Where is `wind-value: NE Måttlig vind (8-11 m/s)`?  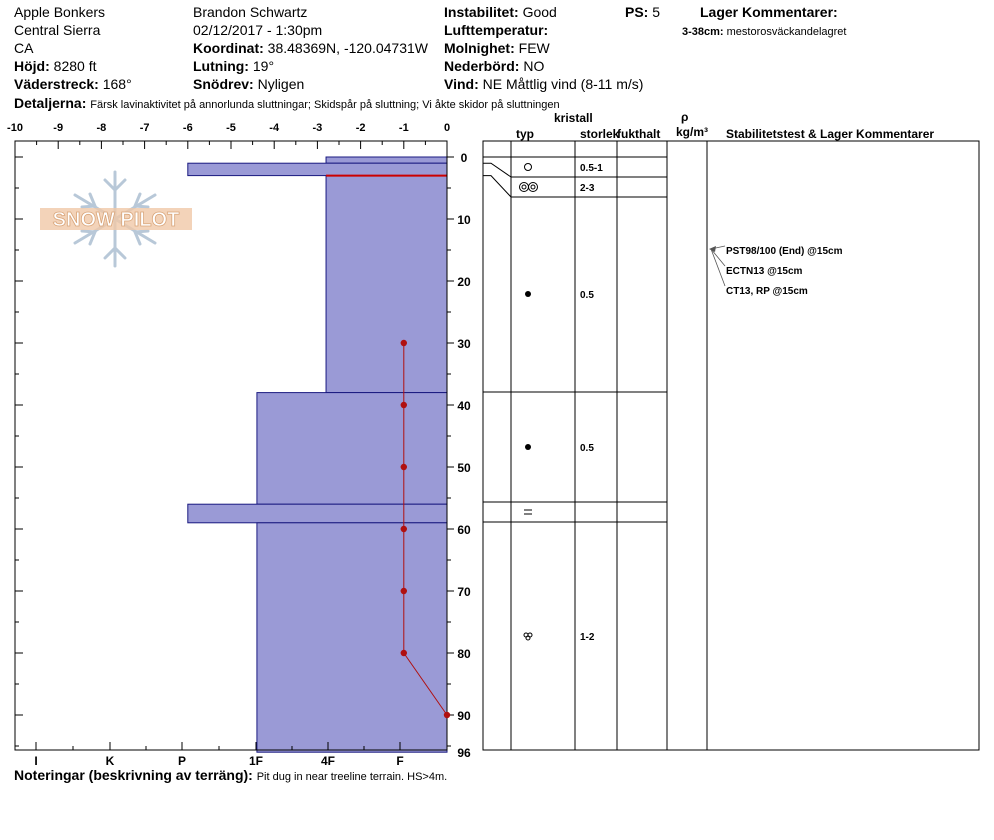
wind-value: NE Måttlig vind (8-11 m/s) is located at coordinates (563, 84).